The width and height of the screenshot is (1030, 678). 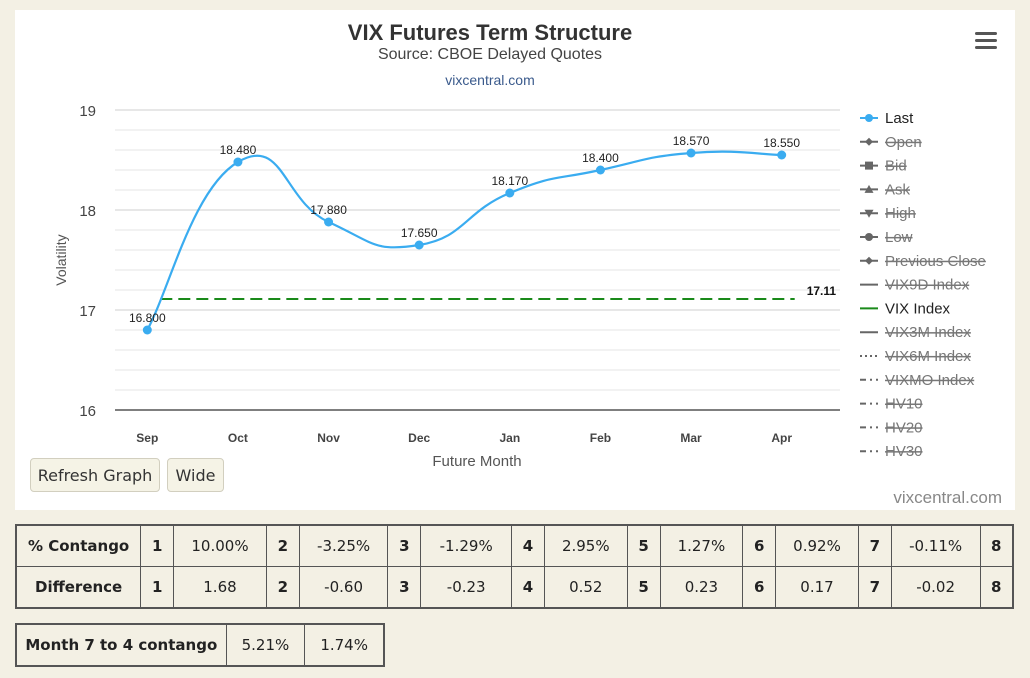 I want to click on x-tick-label: Mar, so click(x=691, y=438).